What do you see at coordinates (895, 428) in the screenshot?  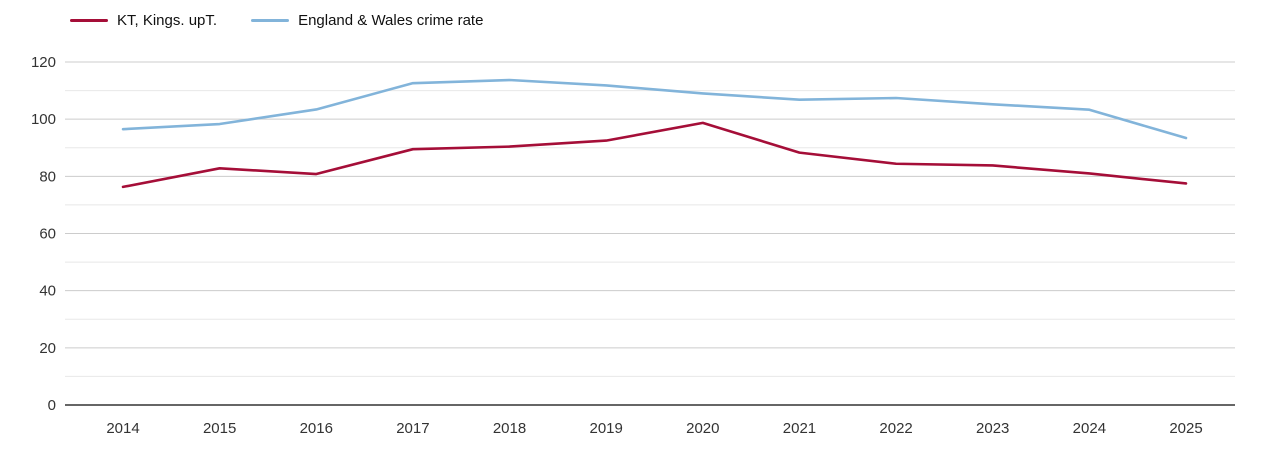 I see `x-axis-tick-label: 2022` at bounding box center [895, 428].